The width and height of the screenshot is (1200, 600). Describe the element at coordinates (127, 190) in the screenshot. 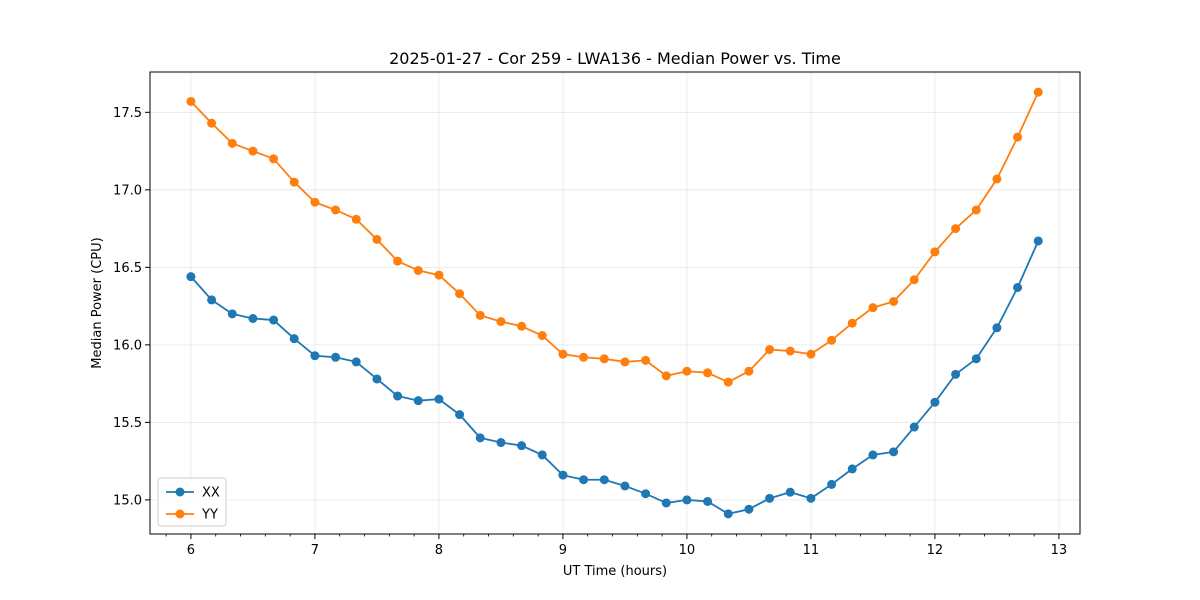

I see `y-tick-label: 17.0` at that location.